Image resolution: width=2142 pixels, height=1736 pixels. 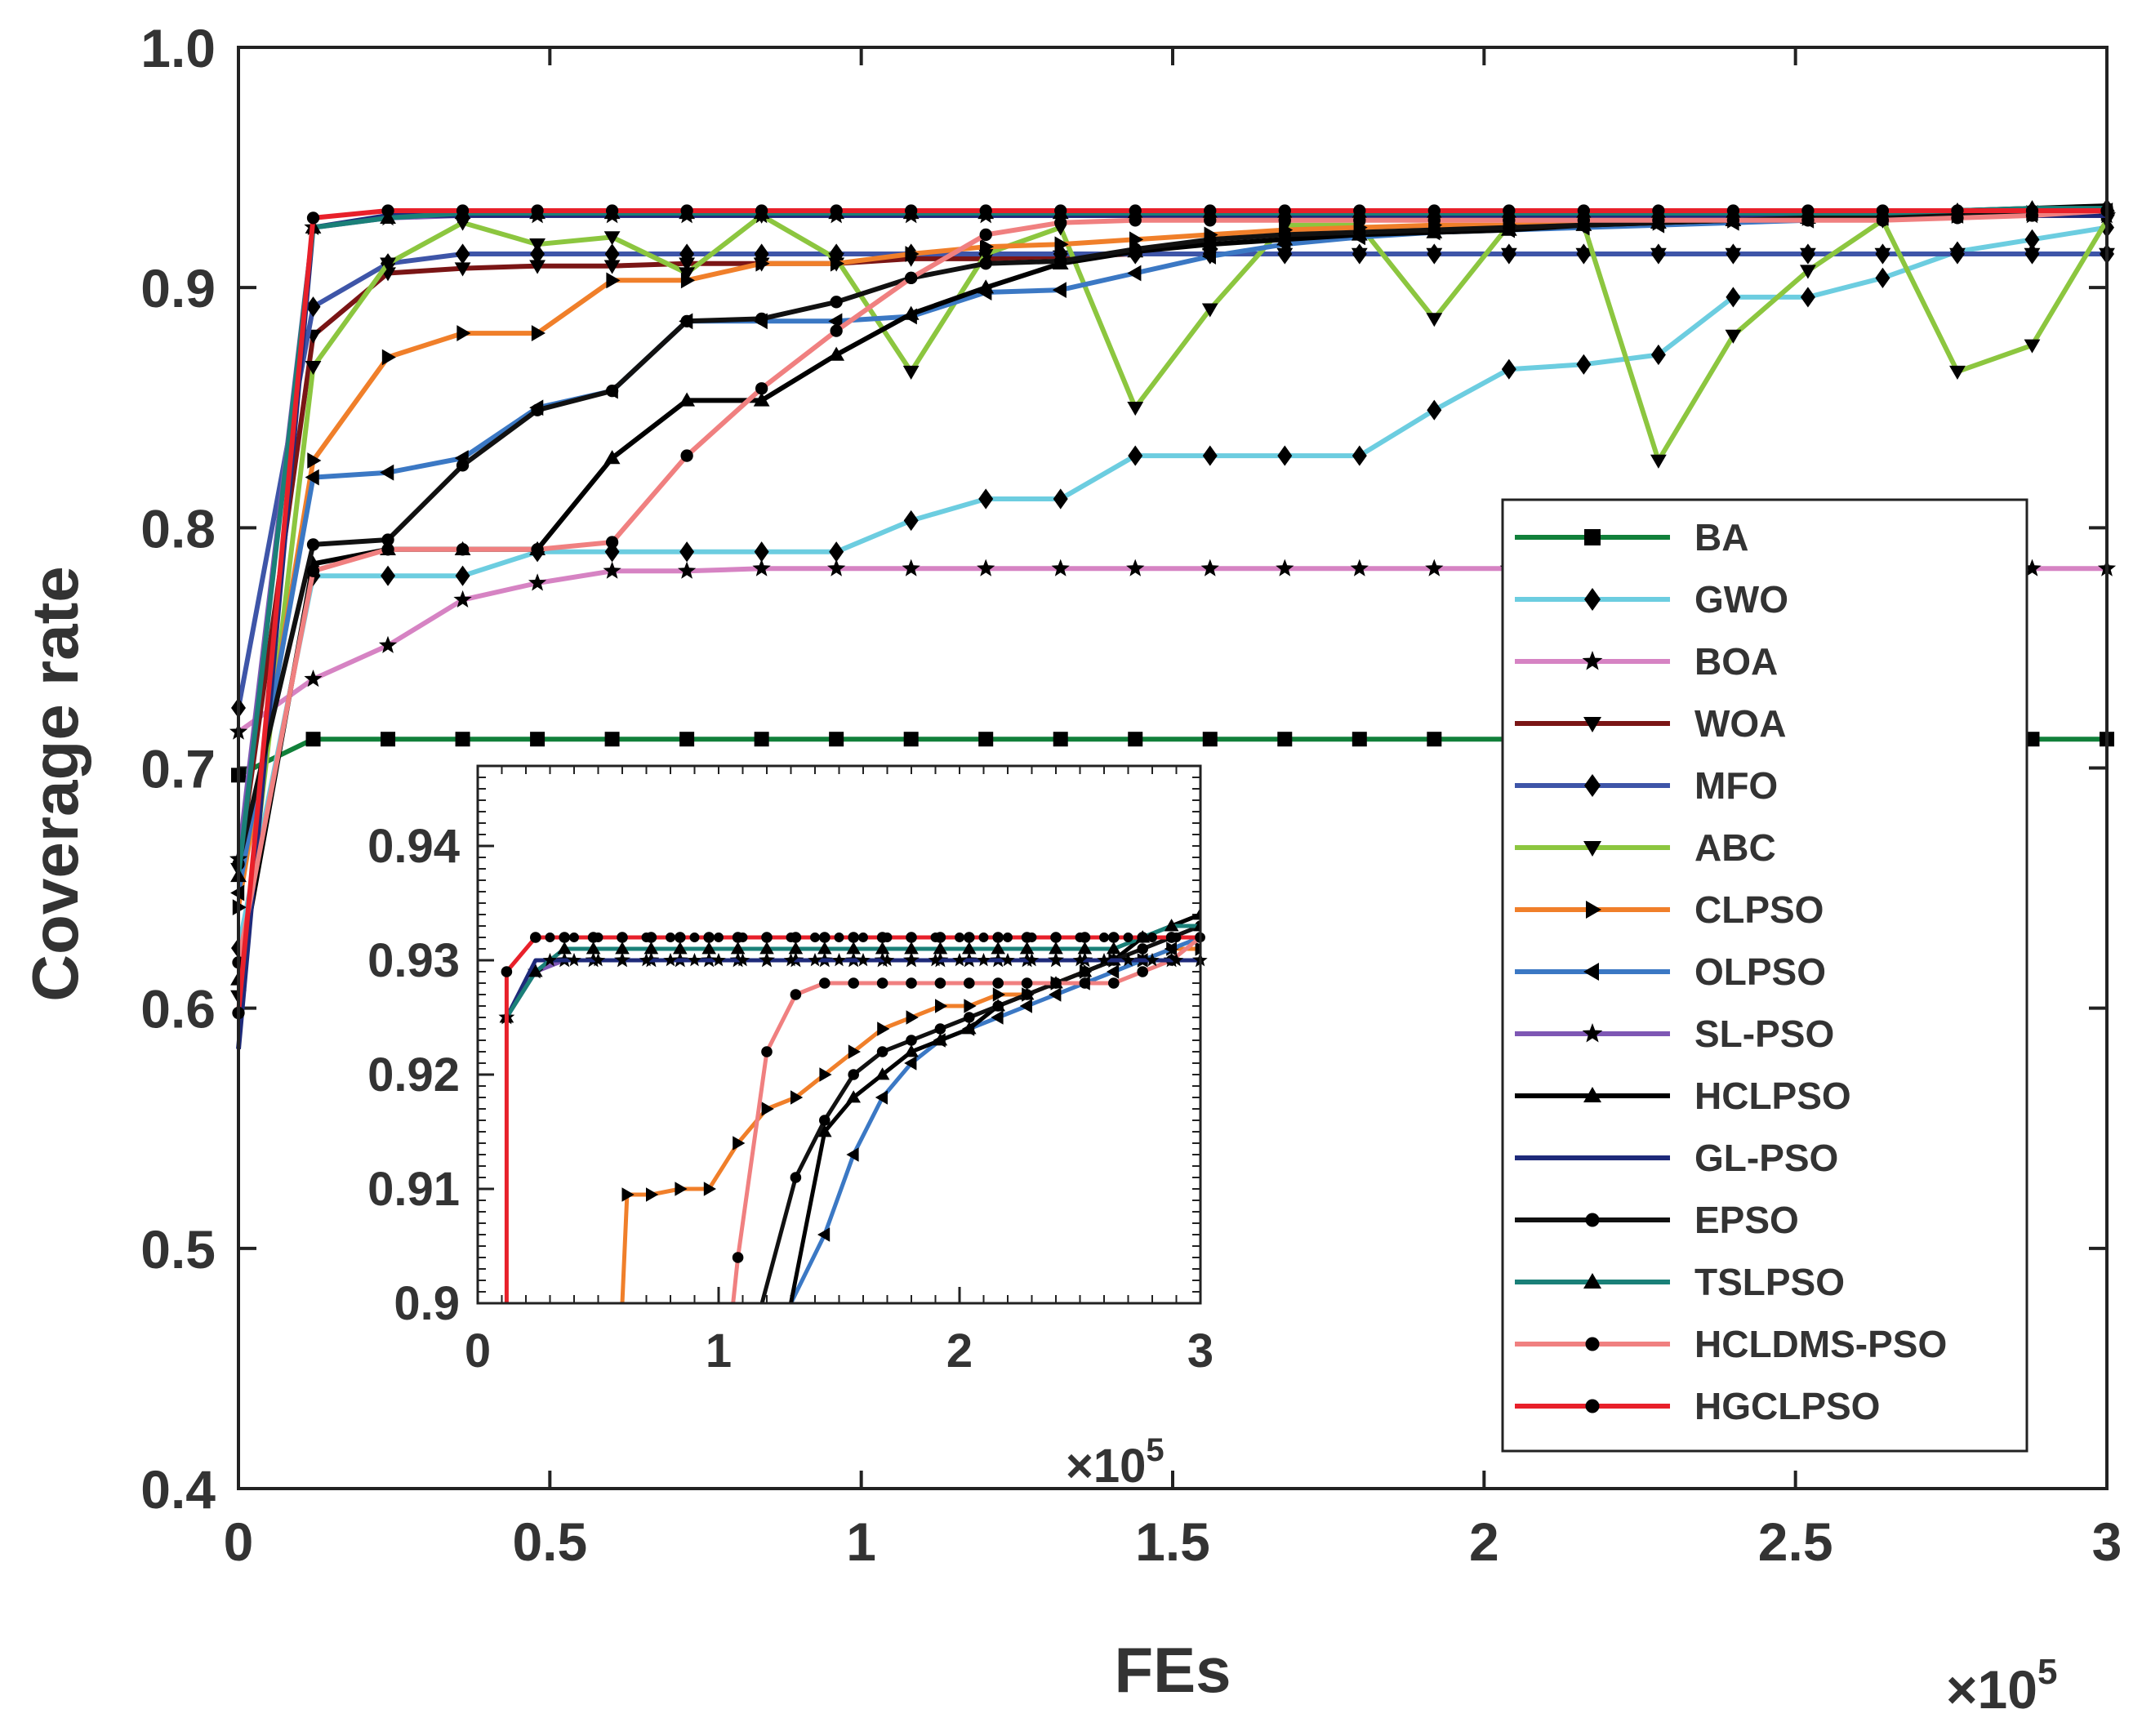 I want to click on data-point-hclpso, so click(x=986, y=287).